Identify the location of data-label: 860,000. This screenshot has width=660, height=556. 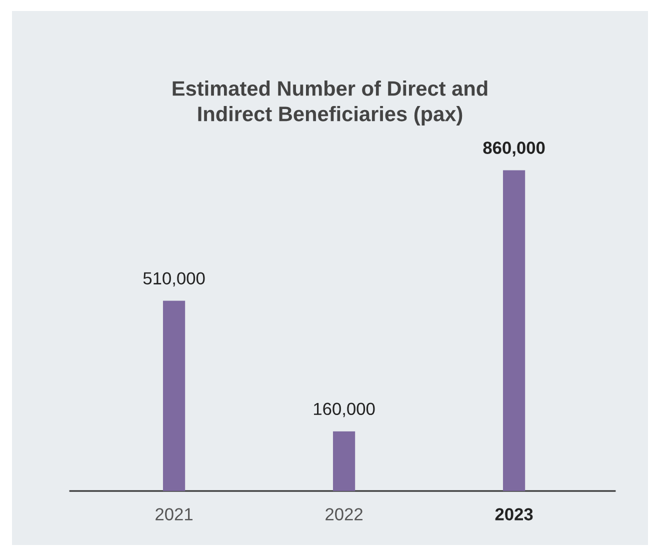
(514, 149).